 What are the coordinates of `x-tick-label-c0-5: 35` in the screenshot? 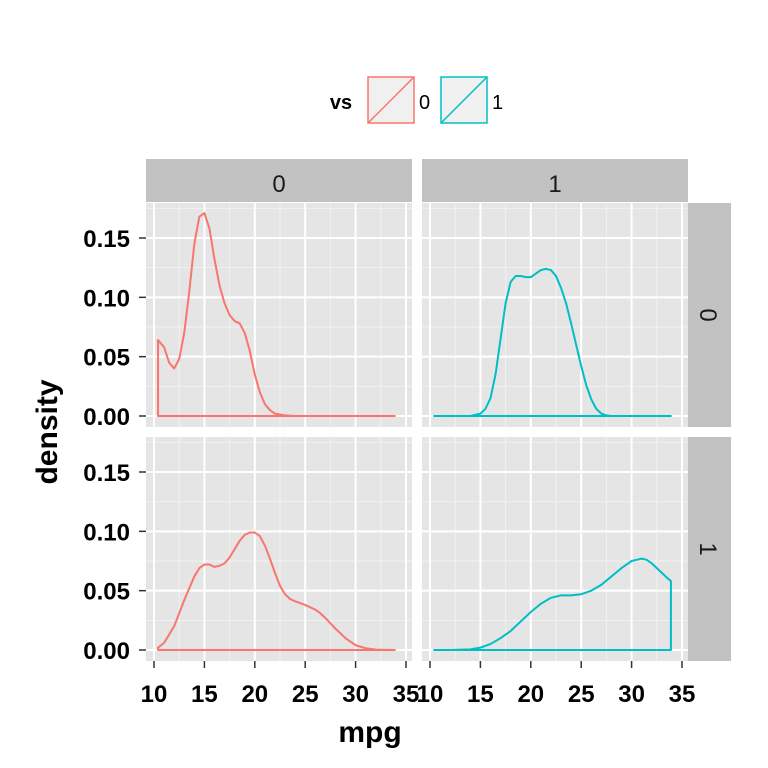 It's located at (406, 694).